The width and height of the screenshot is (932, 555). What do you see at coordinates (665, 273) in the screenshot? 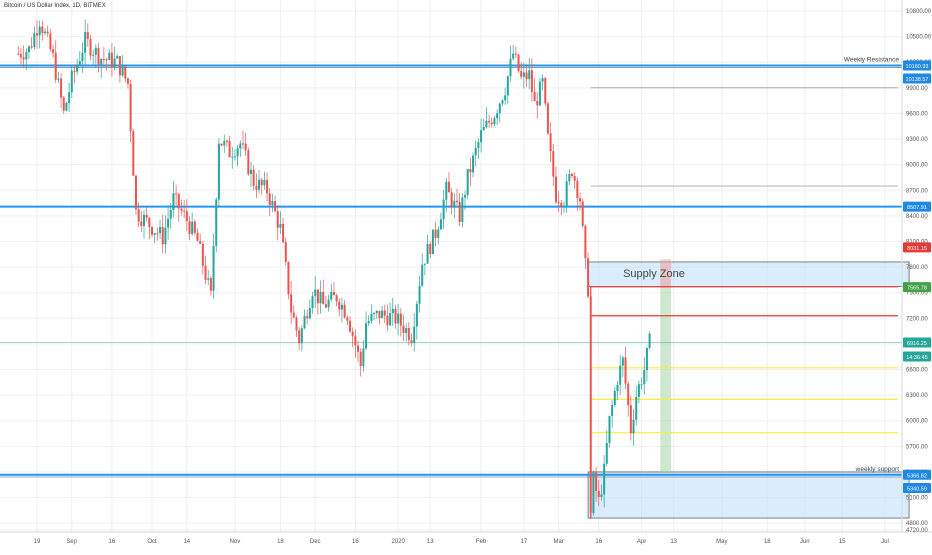
I see `red-target-box` at bounding box center [665, 273].